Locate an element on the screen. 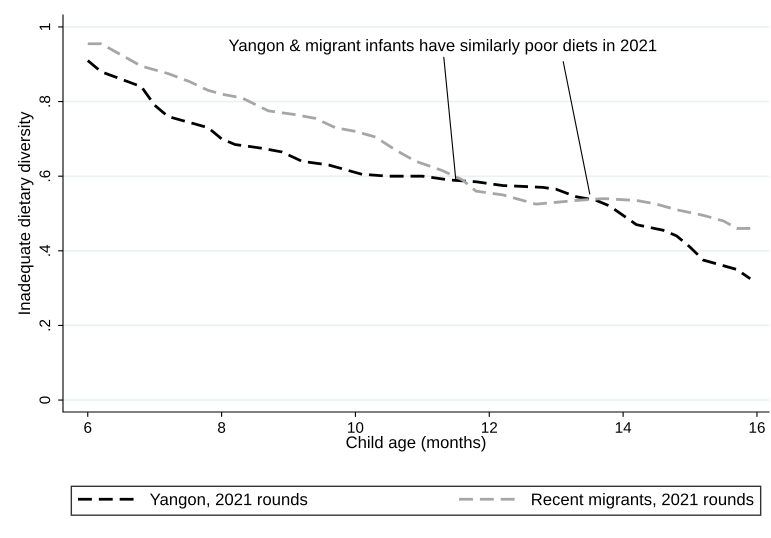 This screenshot has width=771, height=538. y-axis-title: Inadequate dietary diversity is located at coordinates (26, 213).